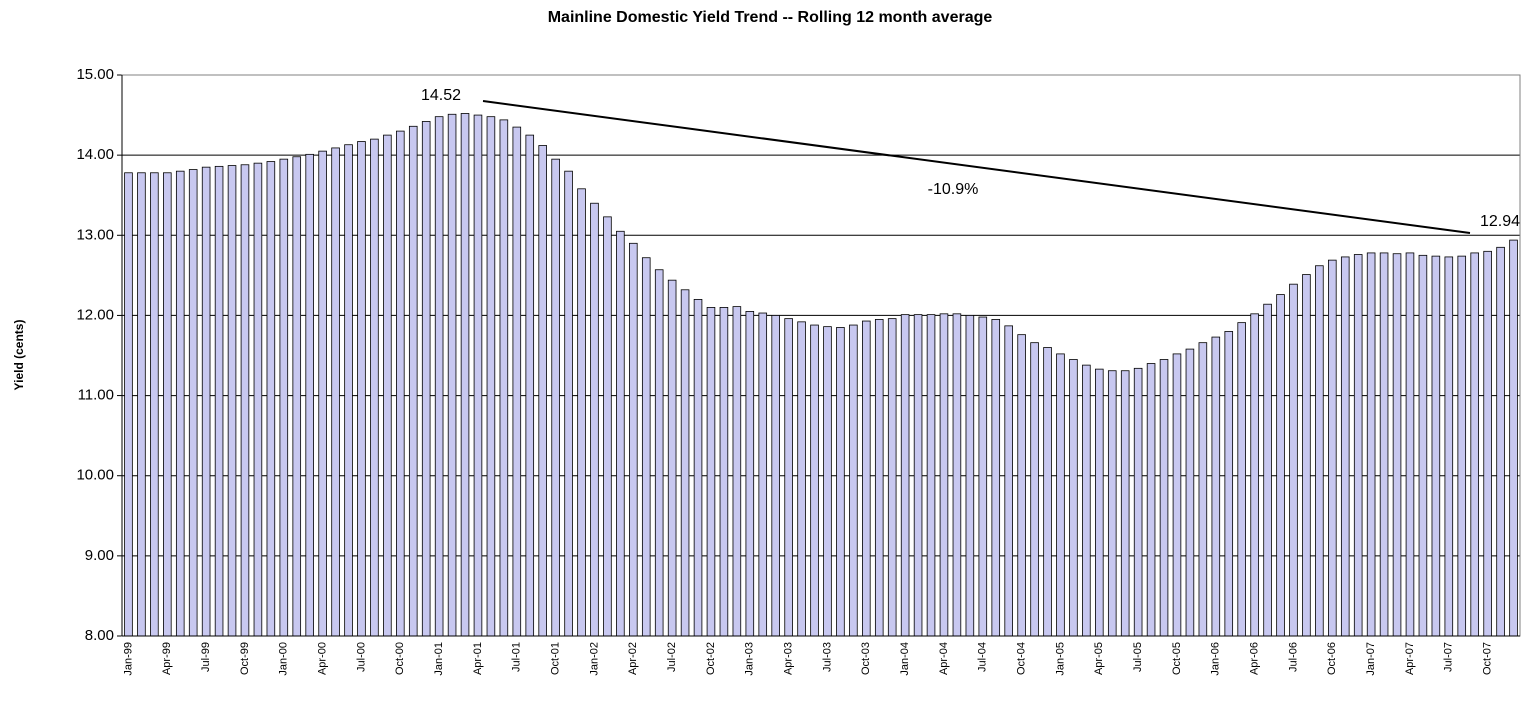  What do you see at coordinates (96, 395) in the screenshot?
I see `y-tick-label: 11.00` at bounding box center [96, 395].